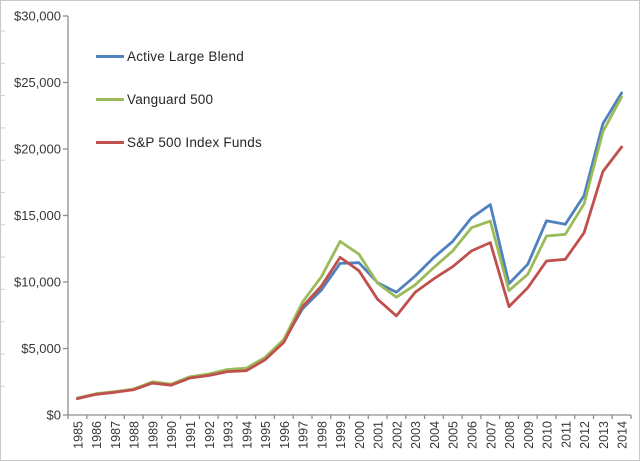 This screenshot has width=640, height=461. I want to click on x-axis-tick-label: 1990, so click(172, 435).